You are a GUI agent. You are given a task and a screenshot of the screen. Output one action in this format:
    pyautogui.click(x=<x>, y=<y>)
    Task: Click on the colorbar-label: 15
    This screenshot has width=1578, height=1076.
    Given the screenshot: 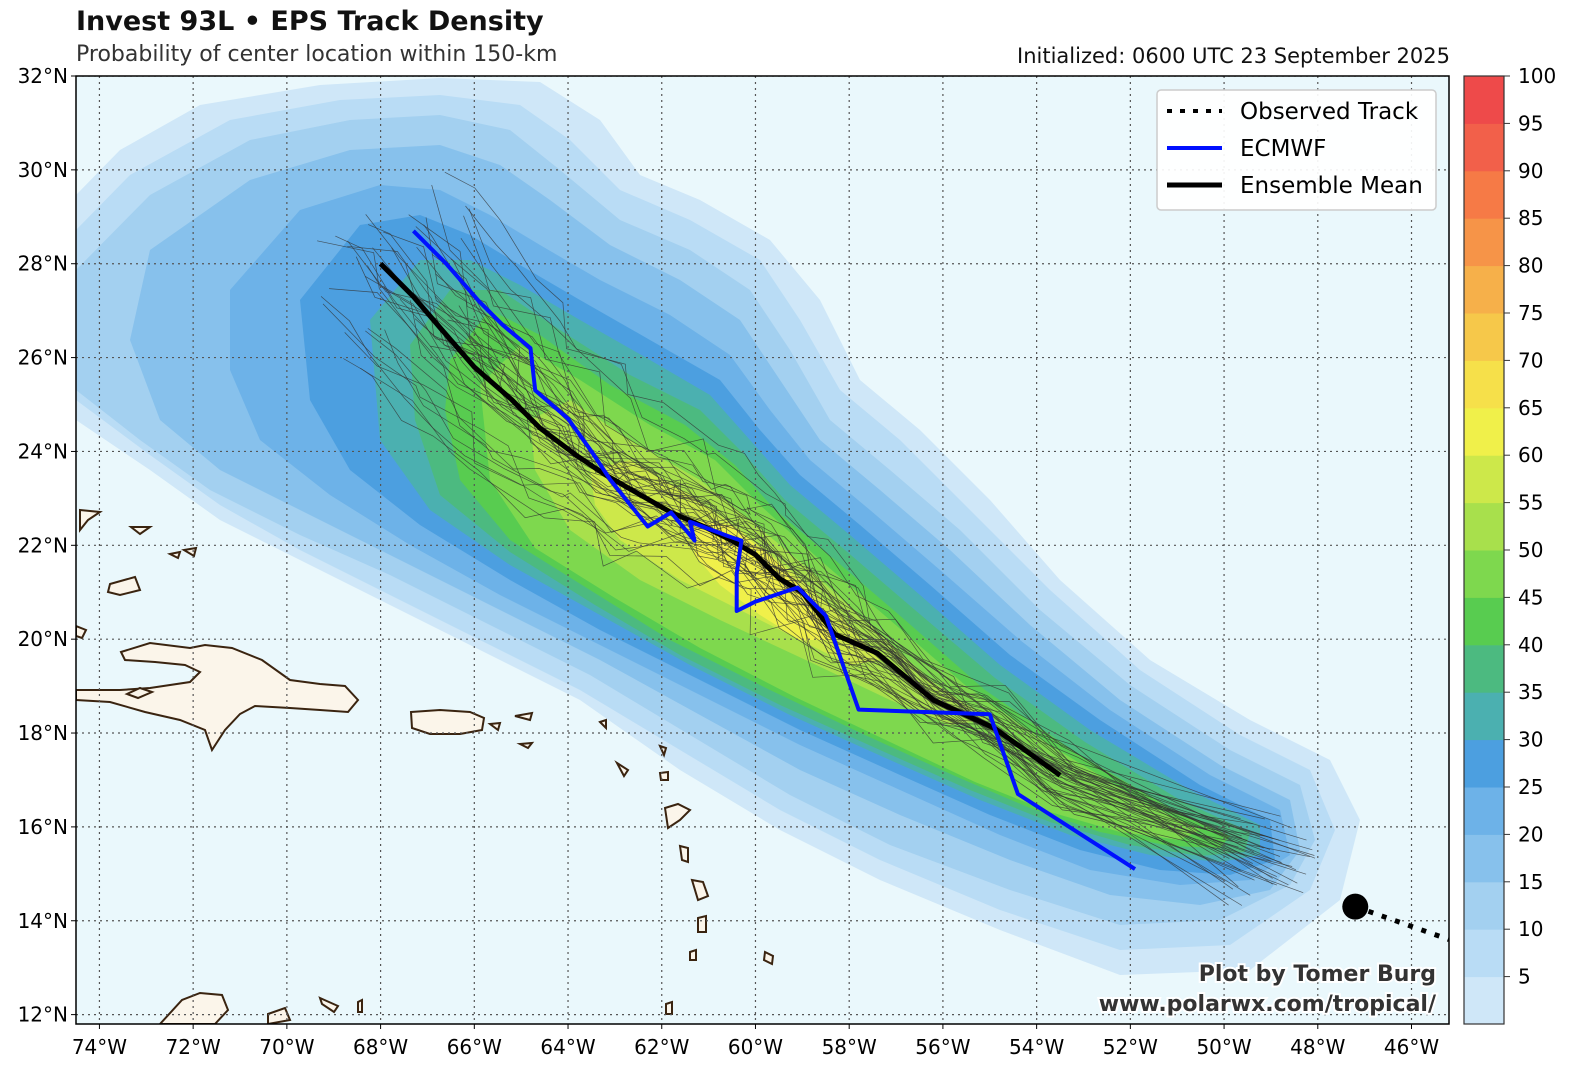 What is the action you would take?
    pyautogui.click(x=1530, y=882)
    